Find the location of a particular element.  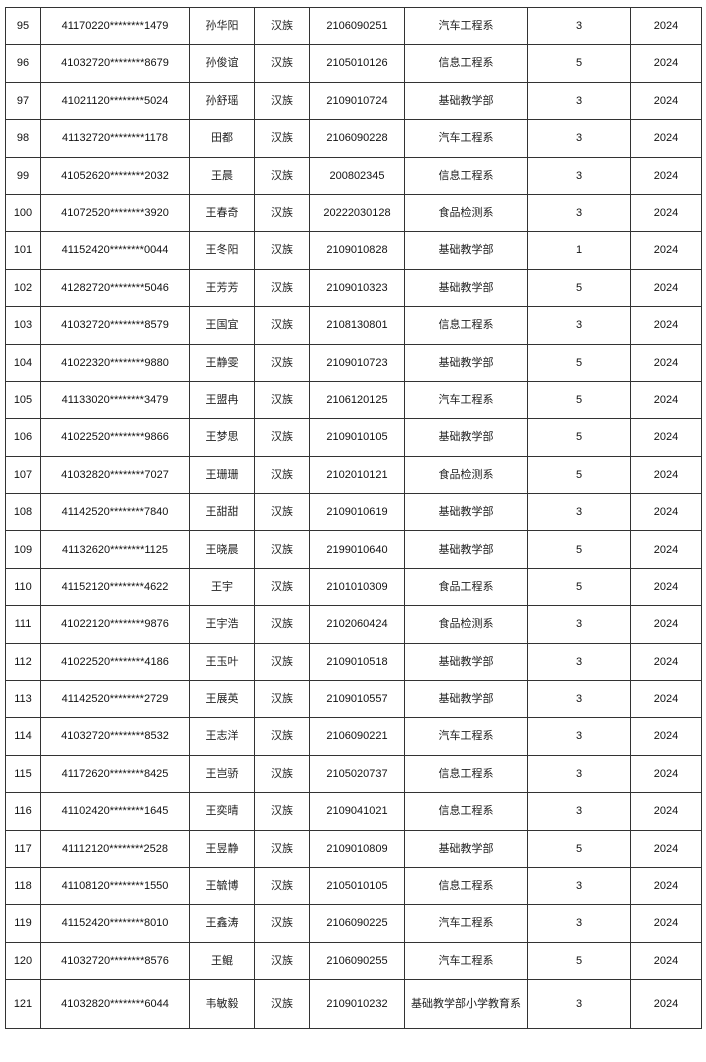

row-number-cell: 119 is located at coordinates (23, 923).